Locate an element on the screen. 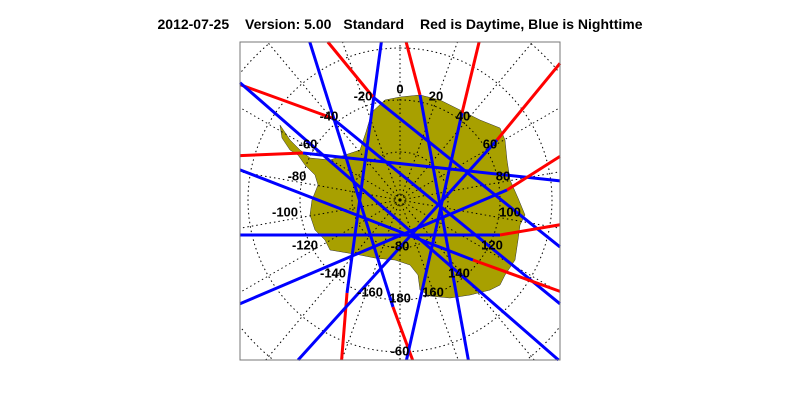 Image resolution: width=800 pixels, height=400 pixels. title-date: 2012-07-25 is located at coordinates (193, 24).